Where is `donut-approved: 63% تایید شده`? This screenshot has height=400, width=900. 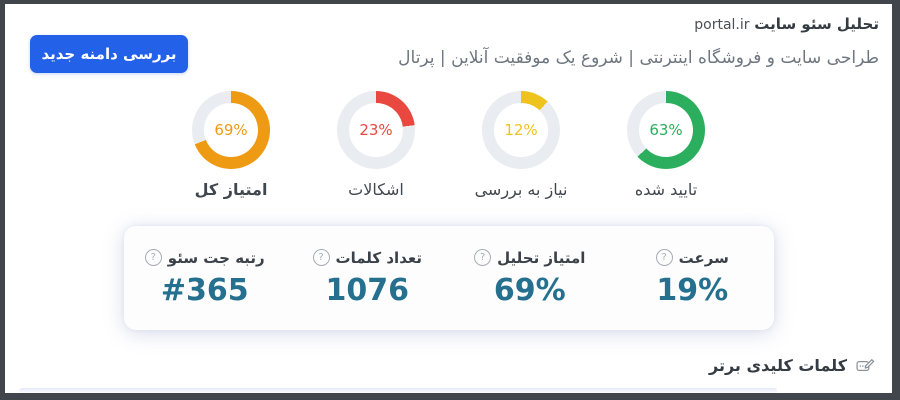 donut-approved: 63% تایید شده is located at coordinates (666, 145).